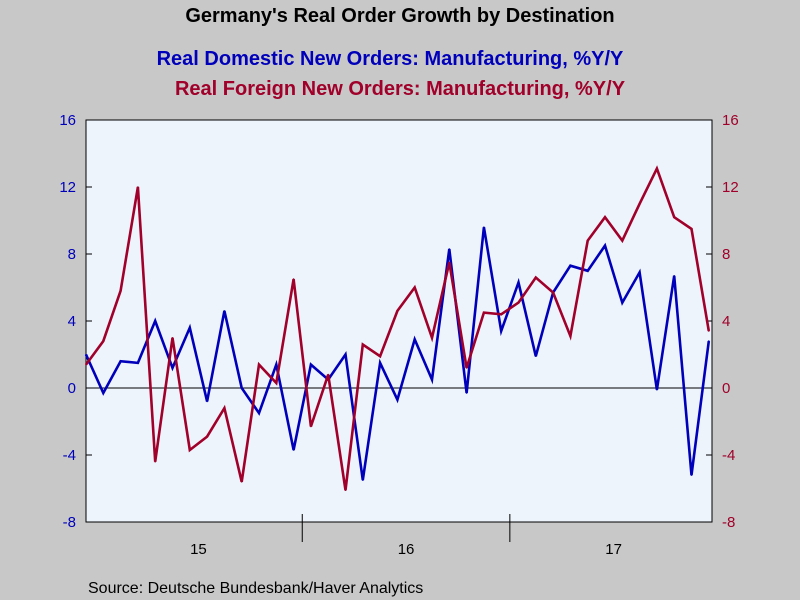 This screenshot has width=800, height=600. I want to click on x-tick-label: 16, so click(406, 549).